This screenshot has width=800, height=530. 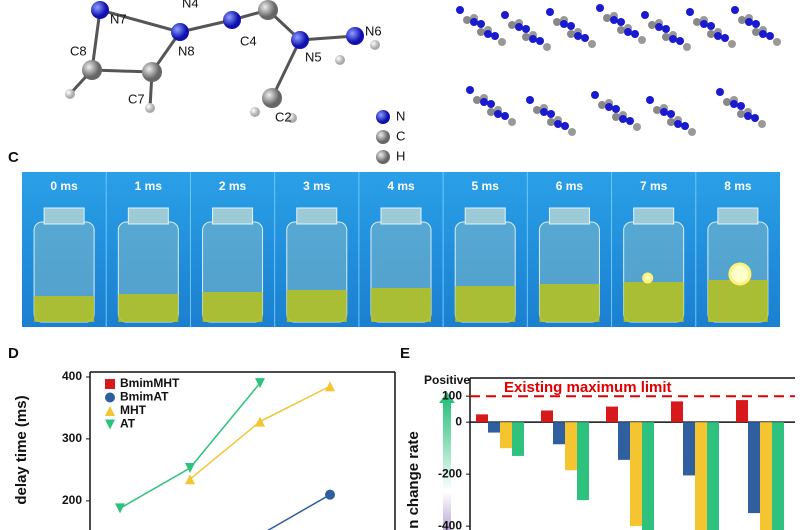 What do you see at coordinates (373, 30) in the screenshot?
I see `atom-label: N6` at bounding box center [373, 30].